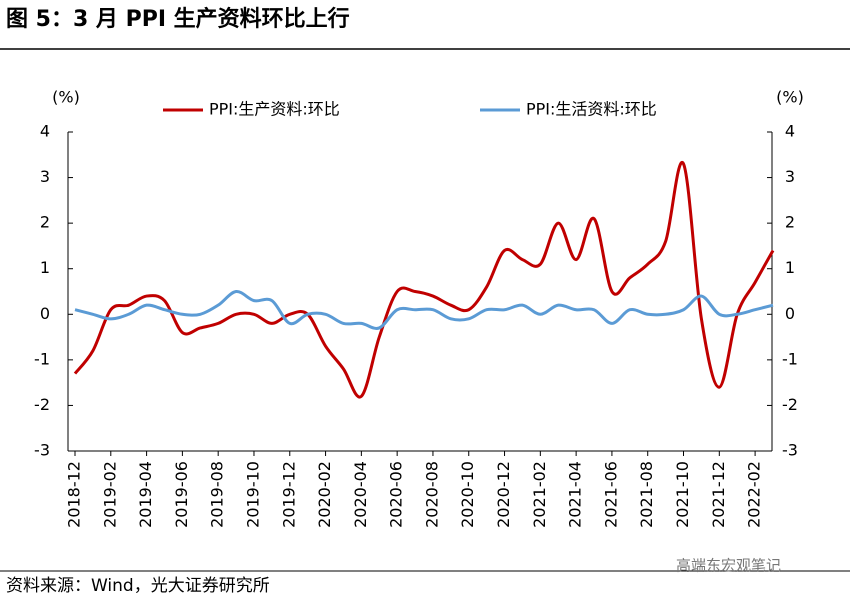 The image size is (850, 603). I want to click on y-axis-label: (%), so click(66, 97).